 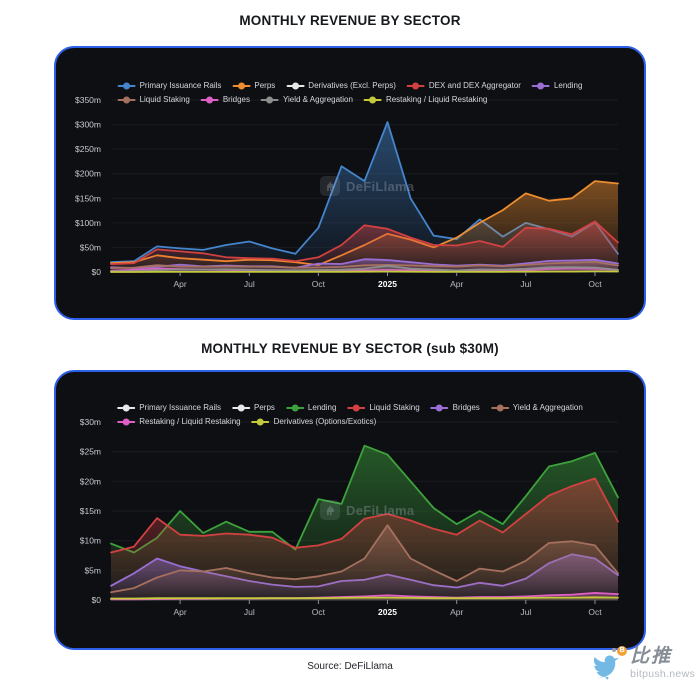 What do you see at coordinates (90, 541) in the screenshot?
I see `y-tick-label-10m: $10m` at bounding box center [90, 541].